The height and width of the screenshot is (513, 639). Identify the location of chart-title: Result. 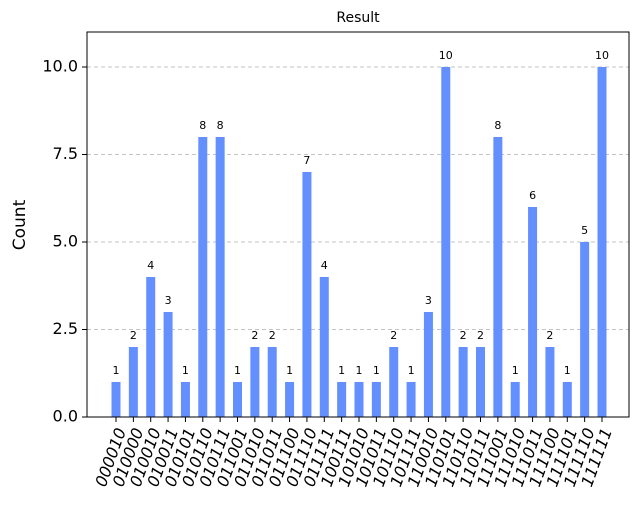
(358, 18).